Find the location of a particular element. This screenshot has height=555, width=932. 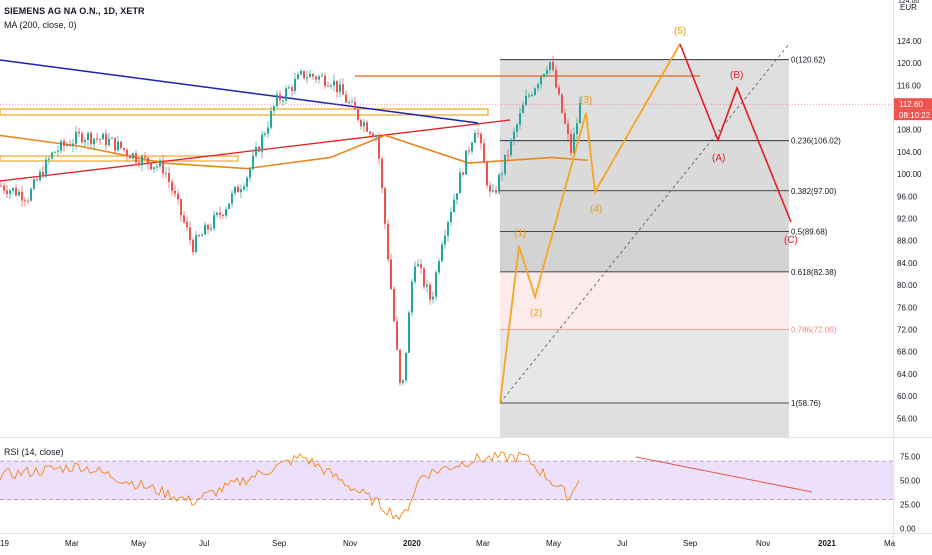

price-axis-currency: EUR is located at coordinates (908, 7).